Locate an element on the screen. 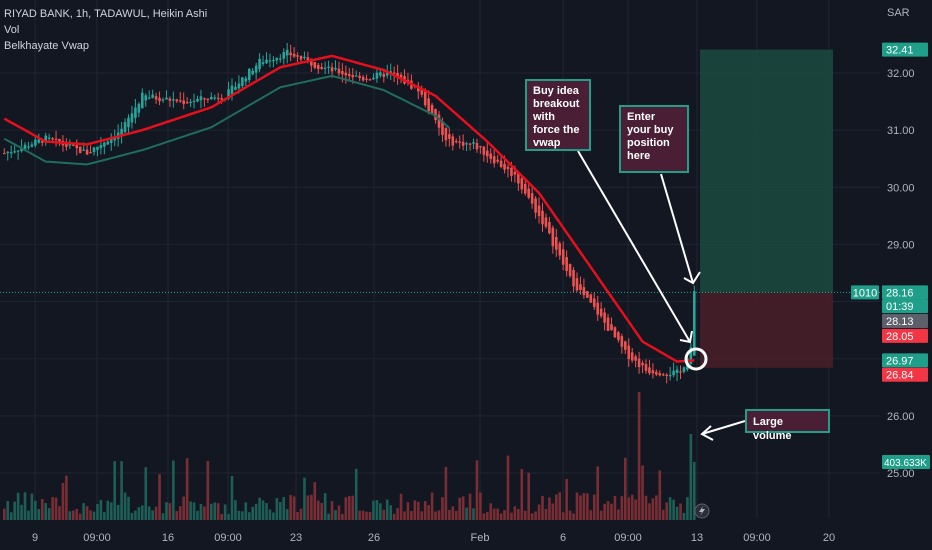  take-profit-zone is located at coordinates (766, 171).